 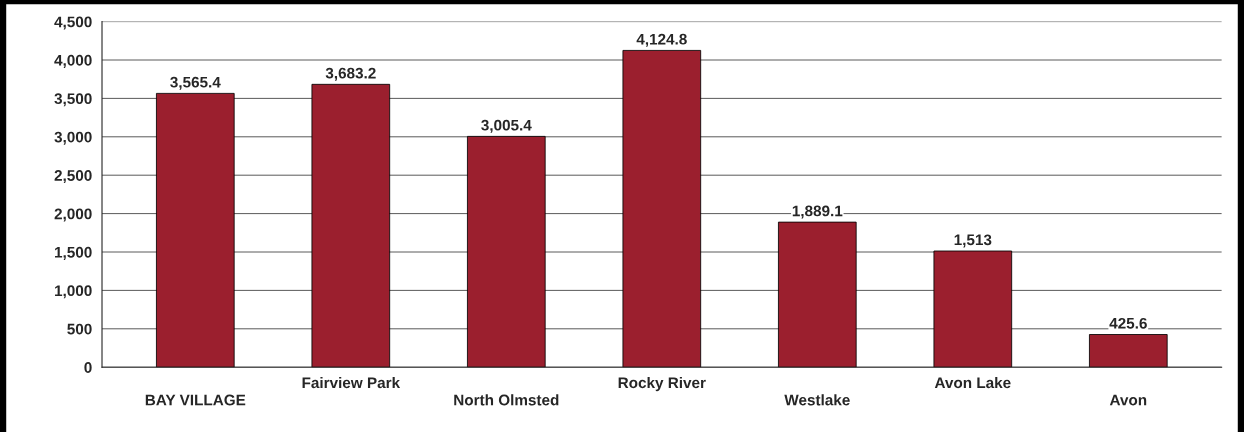 What do you see at coordinates (73, 23) in the screenshot?
I see `y-tick-label: 4,500` at bounding box center [73, 23].